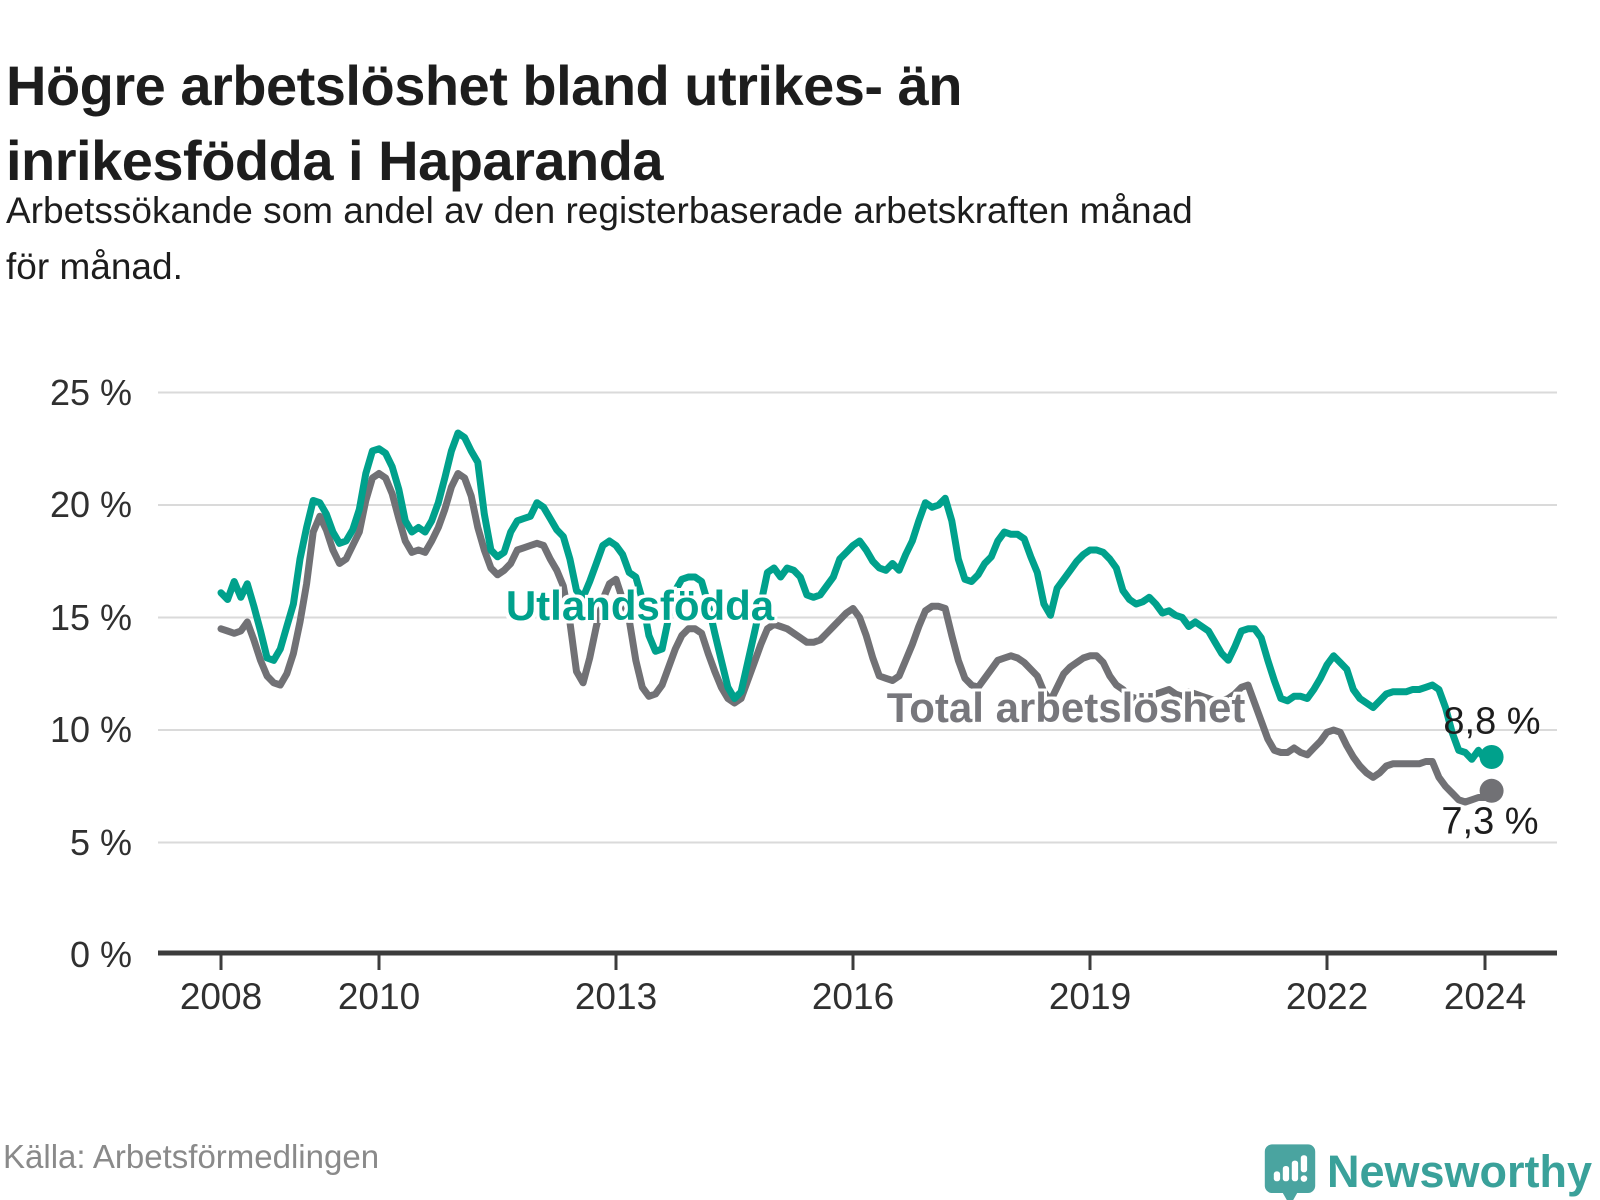 The width and height of the screenshot is (1600, 1200). Describe the element at coordinates (379, 996) in the screenshot. I see `x-axis-tick-label: 2010` at that location.